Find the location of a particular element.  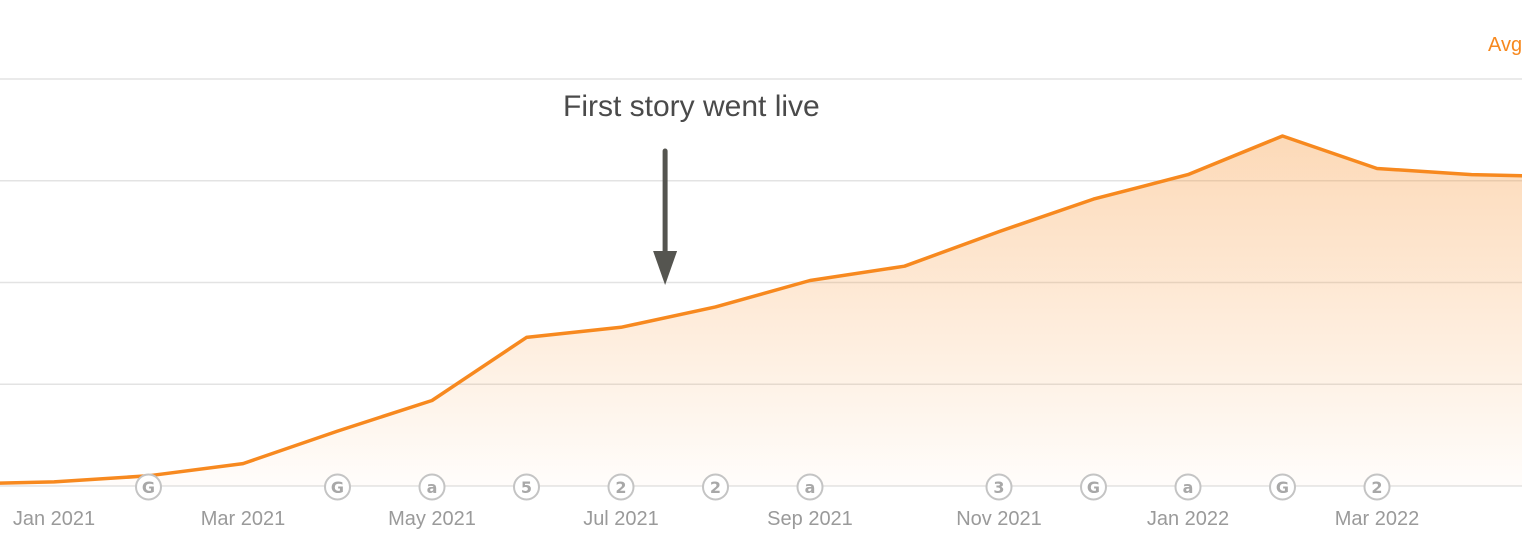

x-tick-label: Jul 2021 is located at coordinates (621, 519).